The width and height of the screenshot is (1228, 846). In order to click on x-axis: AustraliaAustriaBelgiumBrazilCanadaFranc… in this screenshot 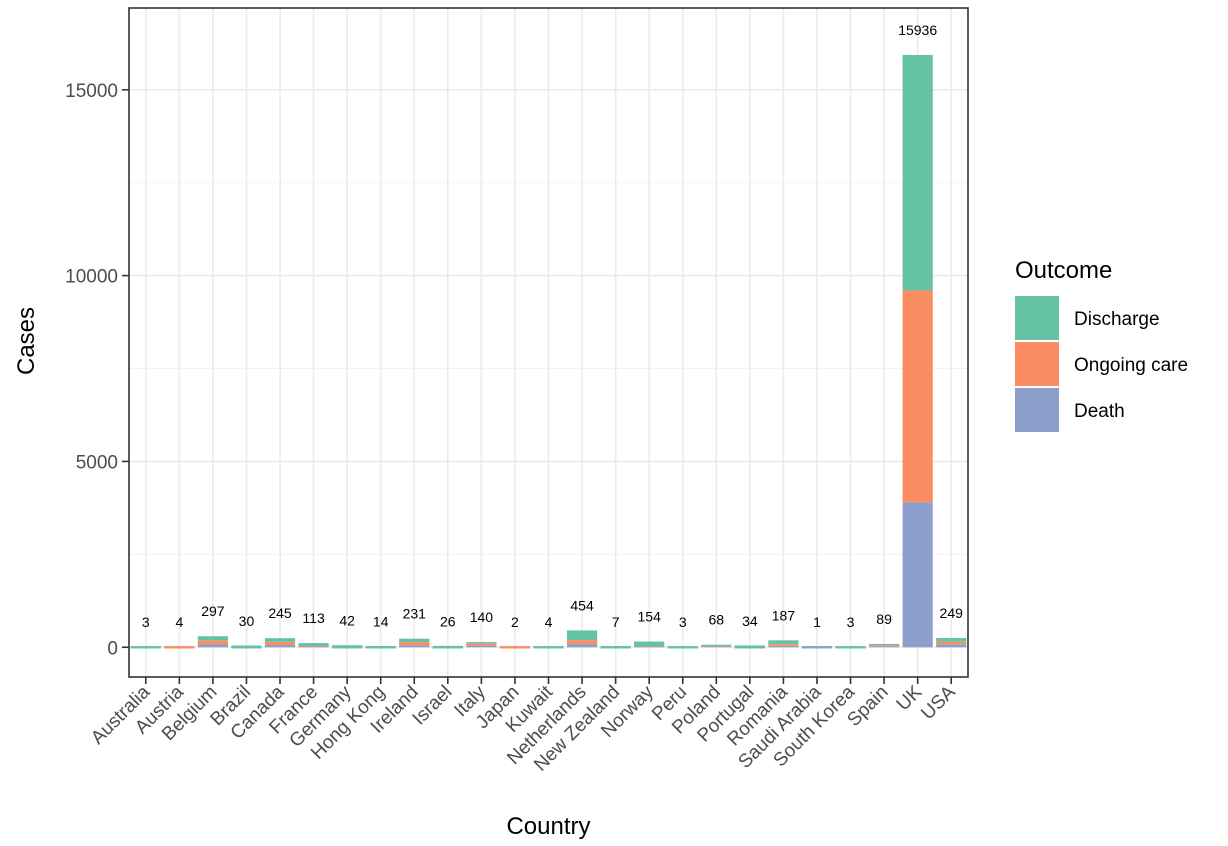, I will do `click(523, 726)`.